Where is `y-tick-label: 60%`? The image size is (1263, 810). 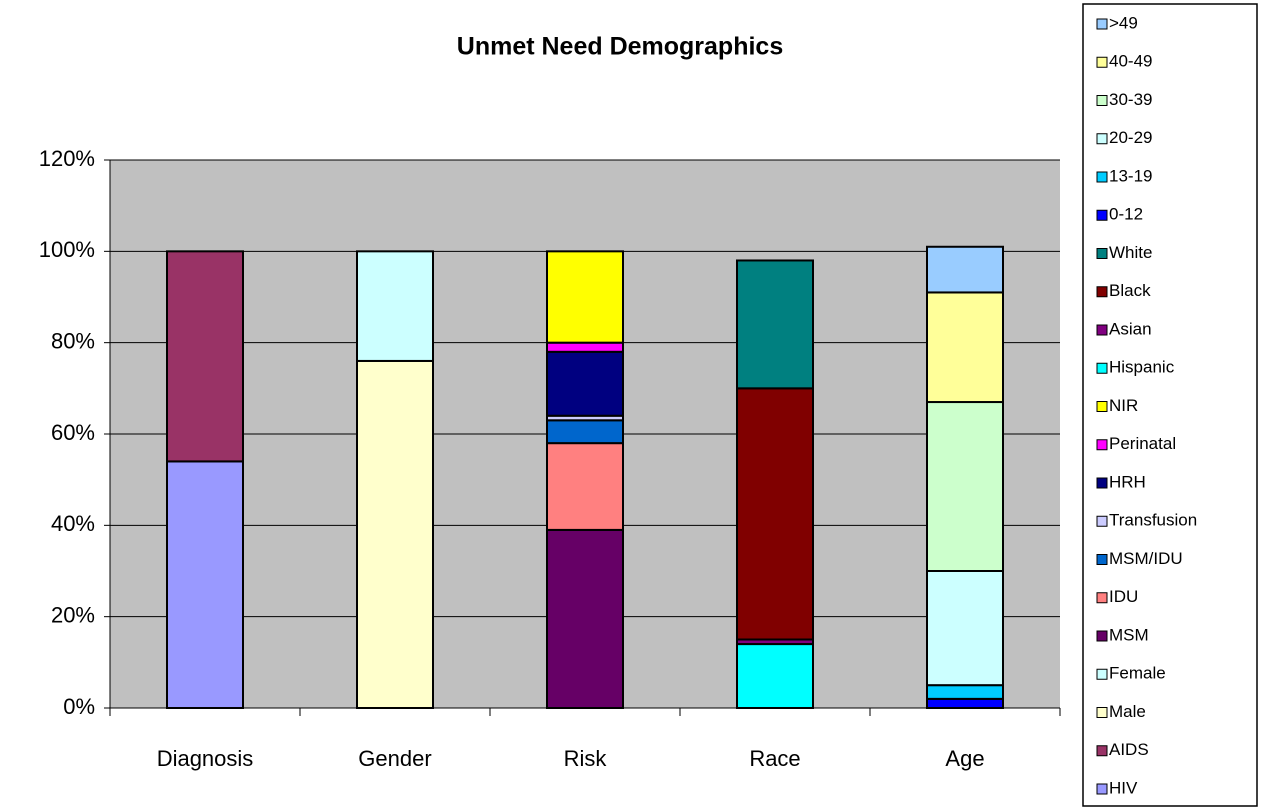
y-tick-label: 60% is located at coordinates (73, 432).